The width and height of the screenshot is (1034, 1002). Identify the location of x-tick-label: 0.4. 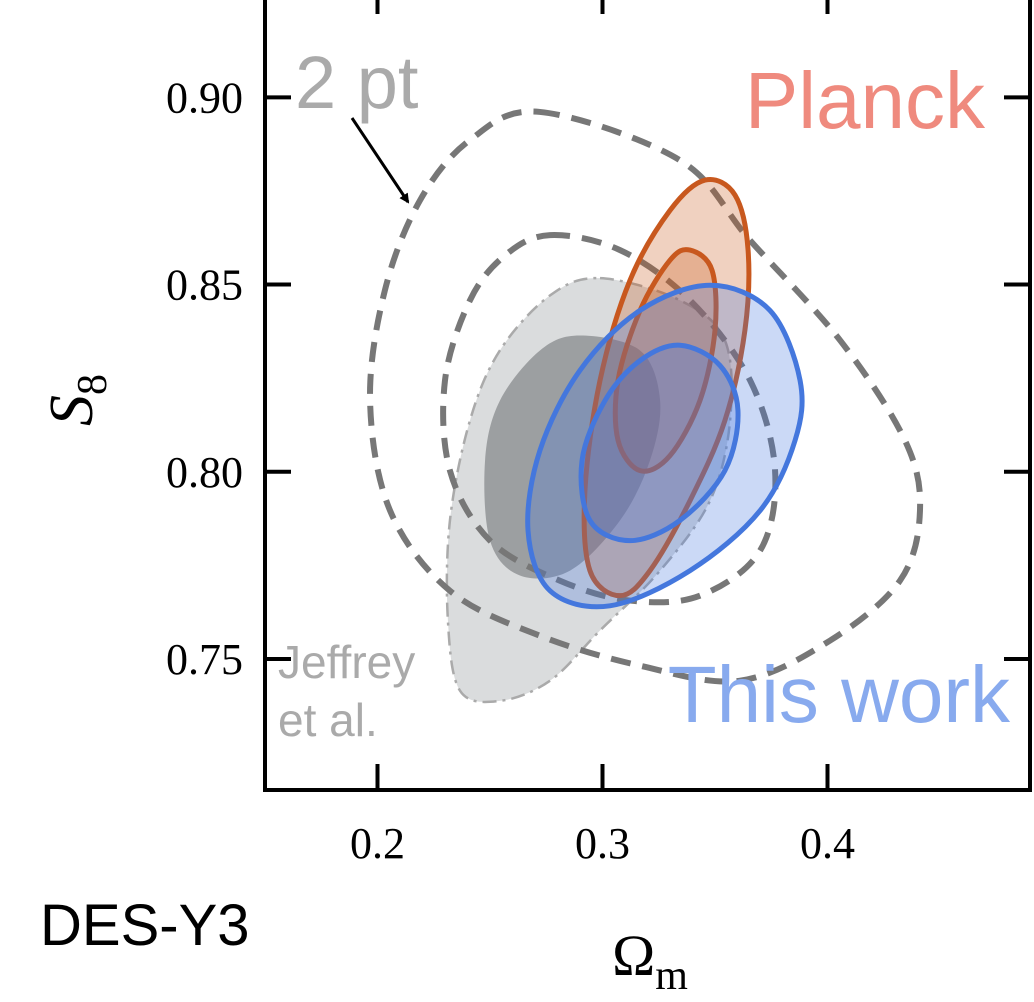
(827, 843).